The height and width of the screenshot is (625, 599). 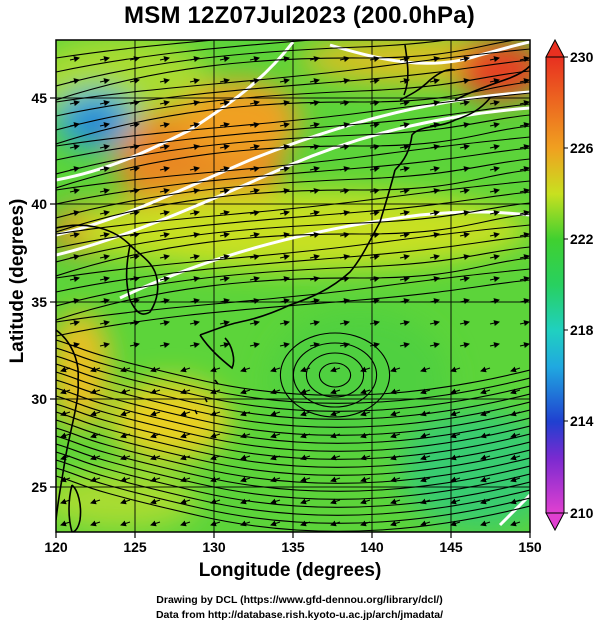 I want to click on eddy-streamline, so click(x=335, y=375).